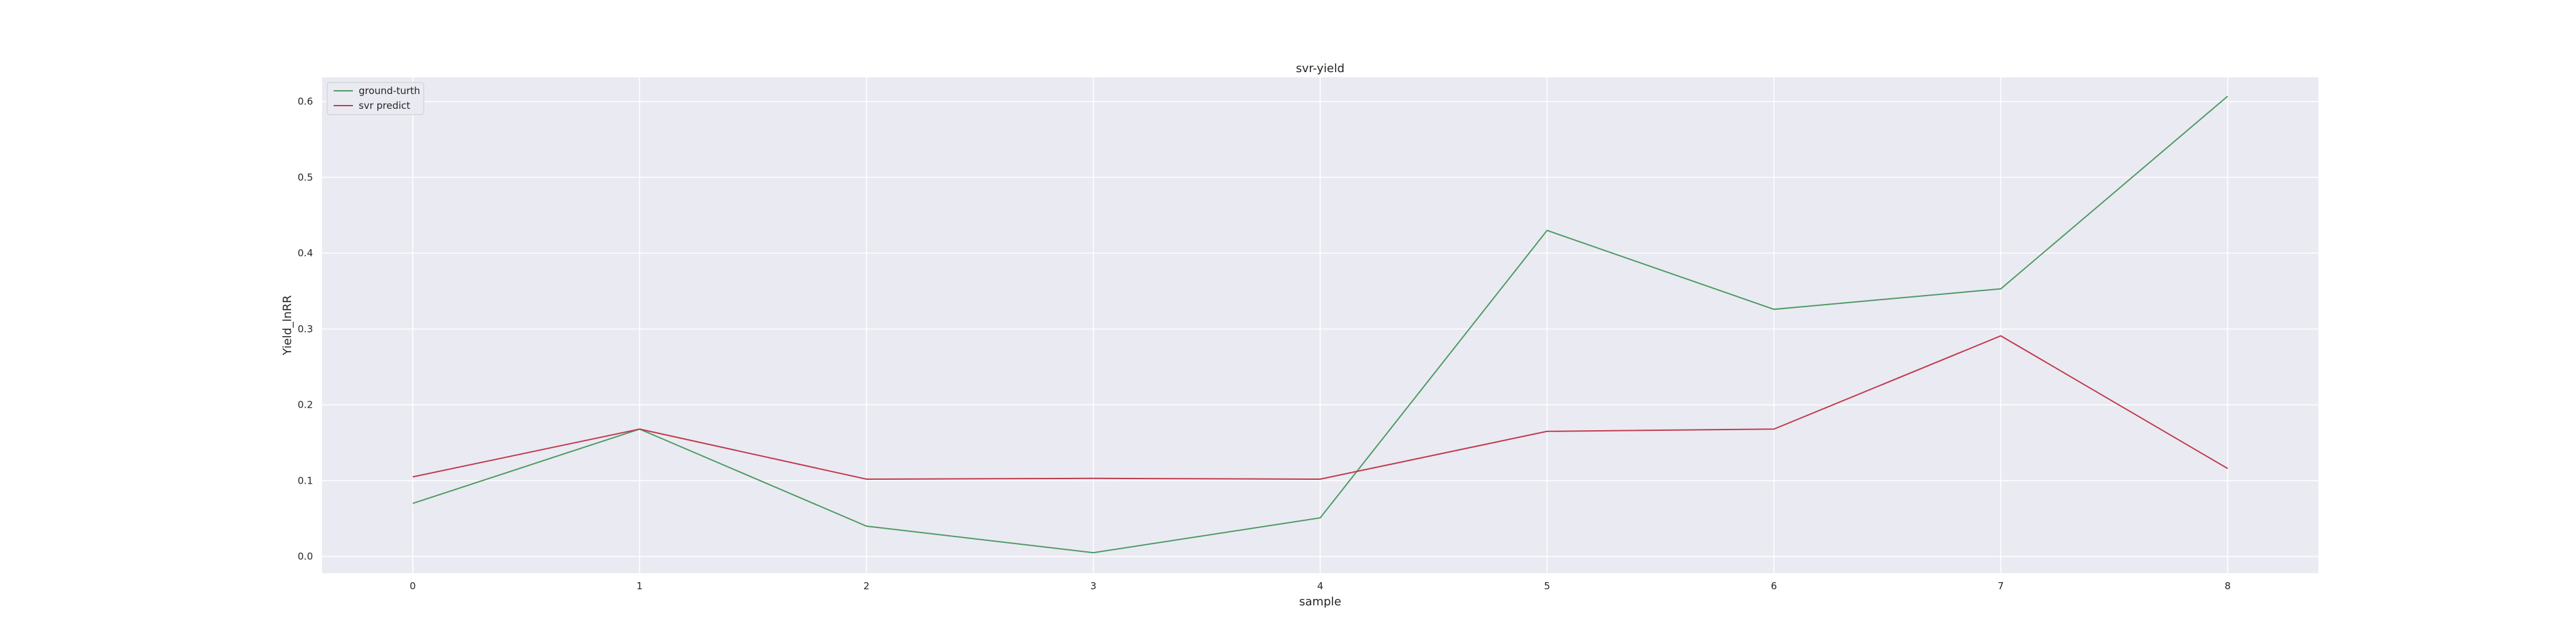 This screenshot has width=2576, height=644. Describe the element at coordinates (305, 405) in the screenshot. I see `y-tick-label: 0.2` at that location.